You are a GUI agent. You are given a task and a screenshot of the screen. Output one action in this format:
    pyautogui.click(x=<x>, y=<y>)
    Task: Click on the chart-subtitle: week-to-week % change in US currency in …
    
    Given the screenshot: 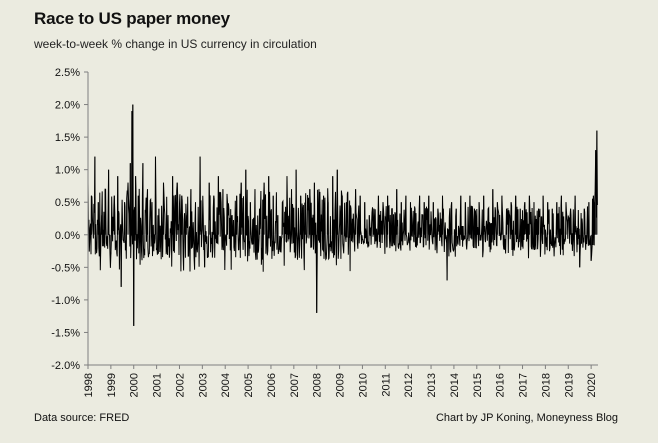 What is the action you would take?
    pyautogui.click(x=175, y=44)
    